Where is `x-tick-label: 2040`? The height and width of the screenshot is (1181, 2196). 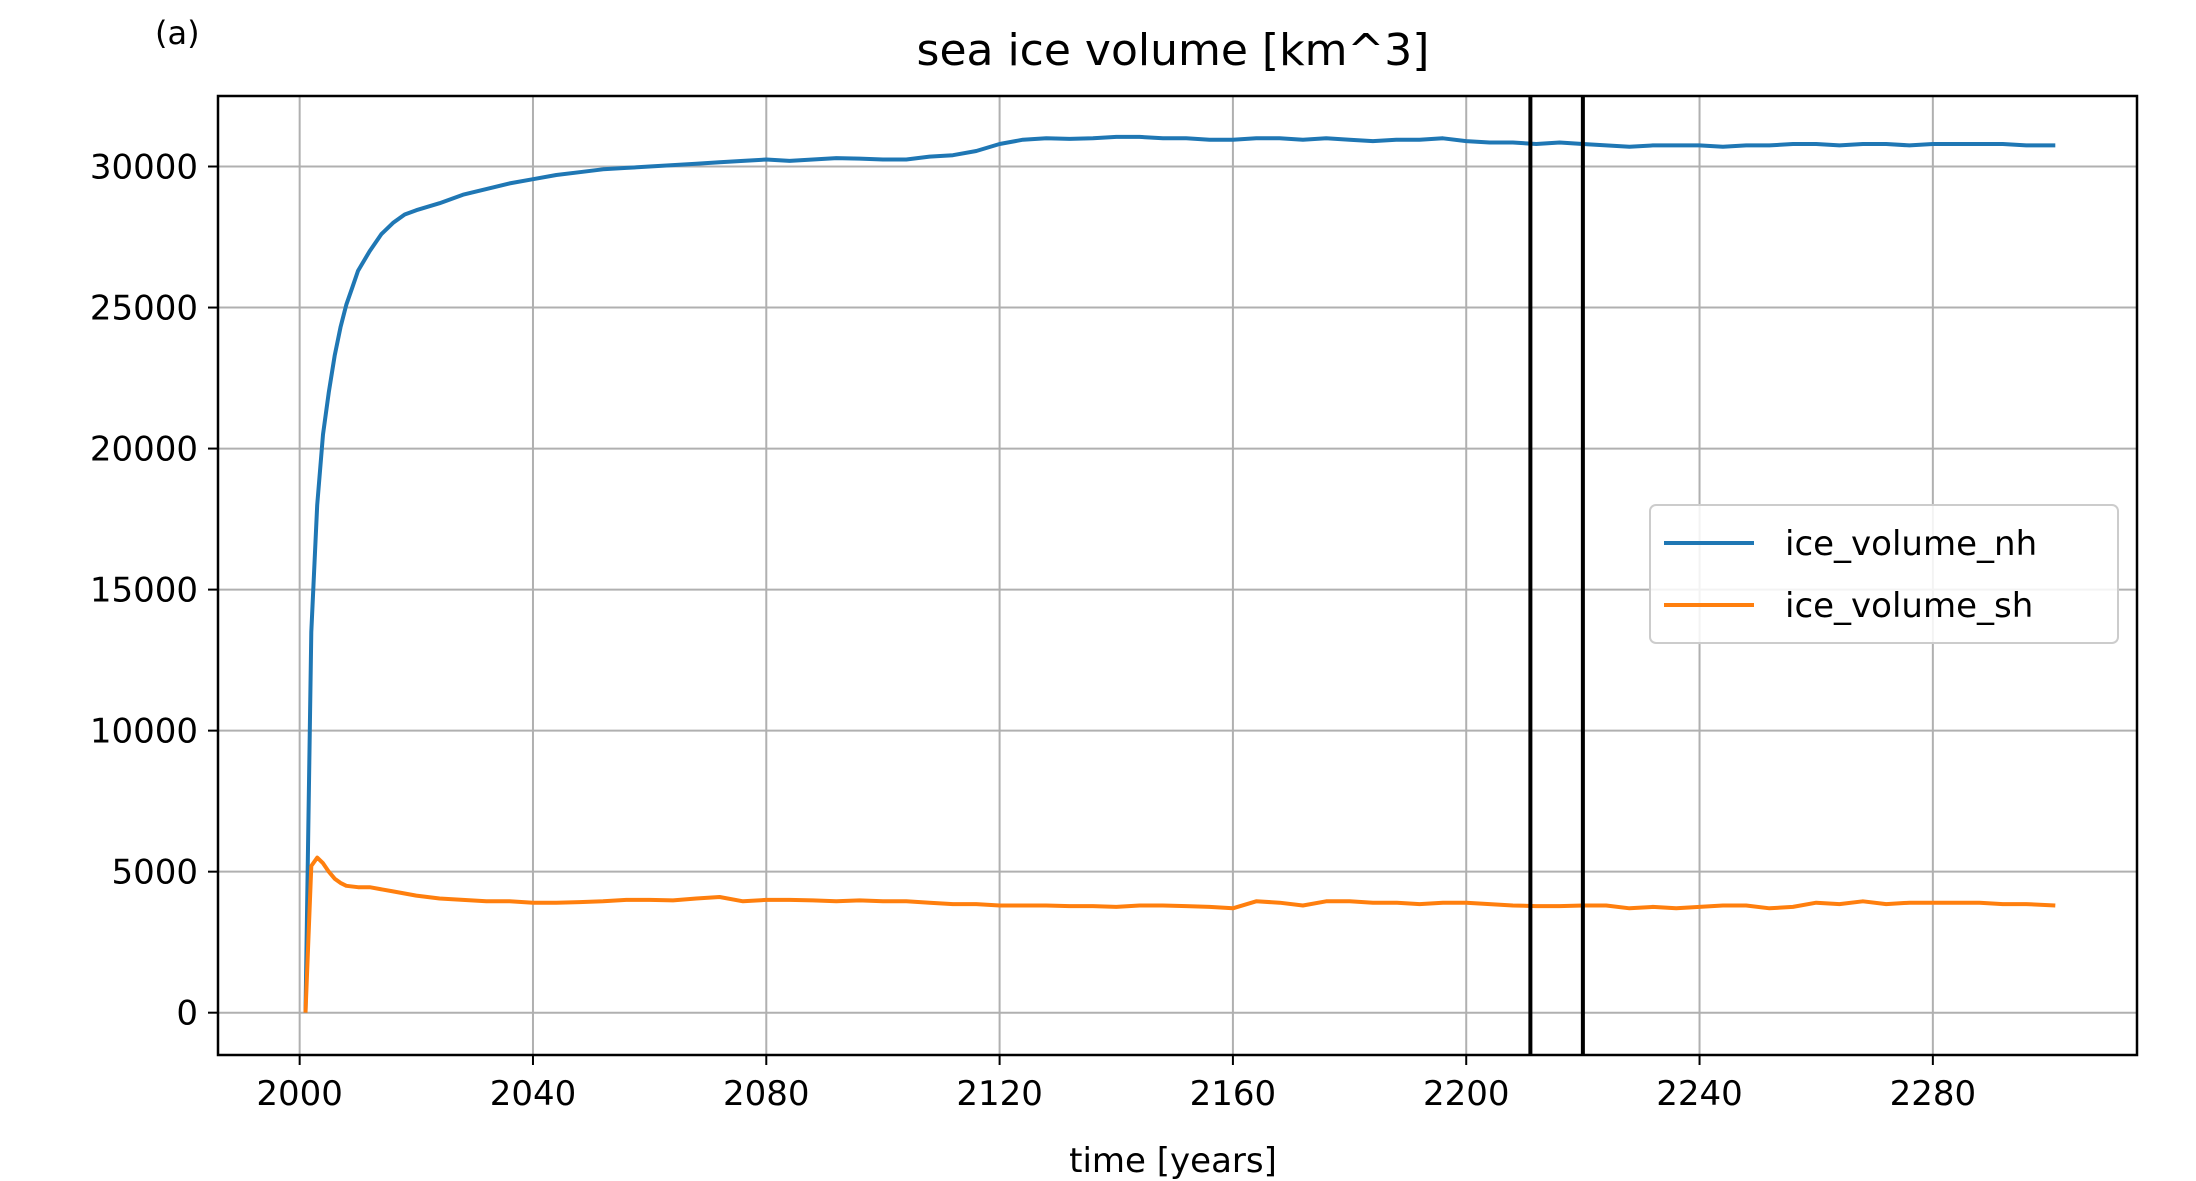
x-tick-label: 2040 is located at coordinates (533, 1094).